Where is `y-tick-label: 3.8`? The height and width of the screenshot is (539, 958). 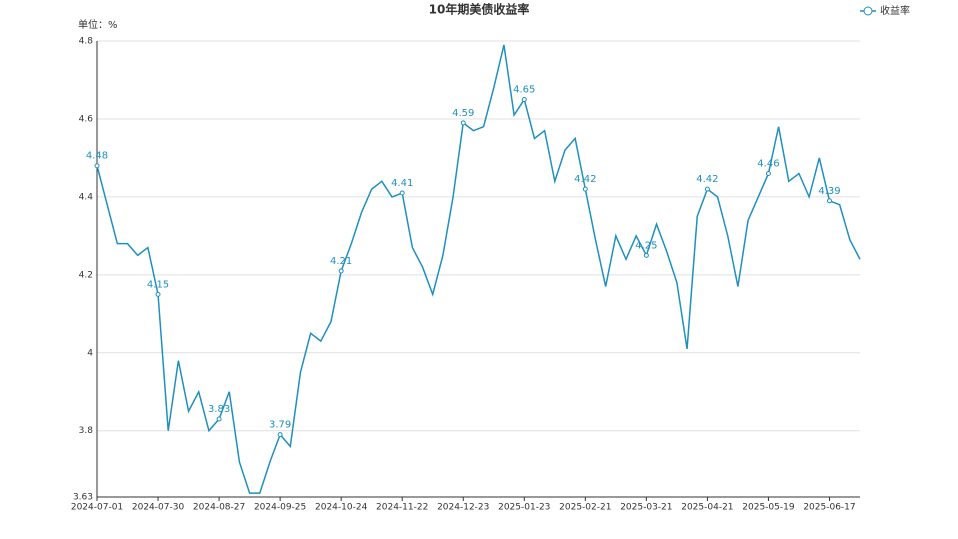 y-tick-label: 3.8 is located at coordinates (86, 431).